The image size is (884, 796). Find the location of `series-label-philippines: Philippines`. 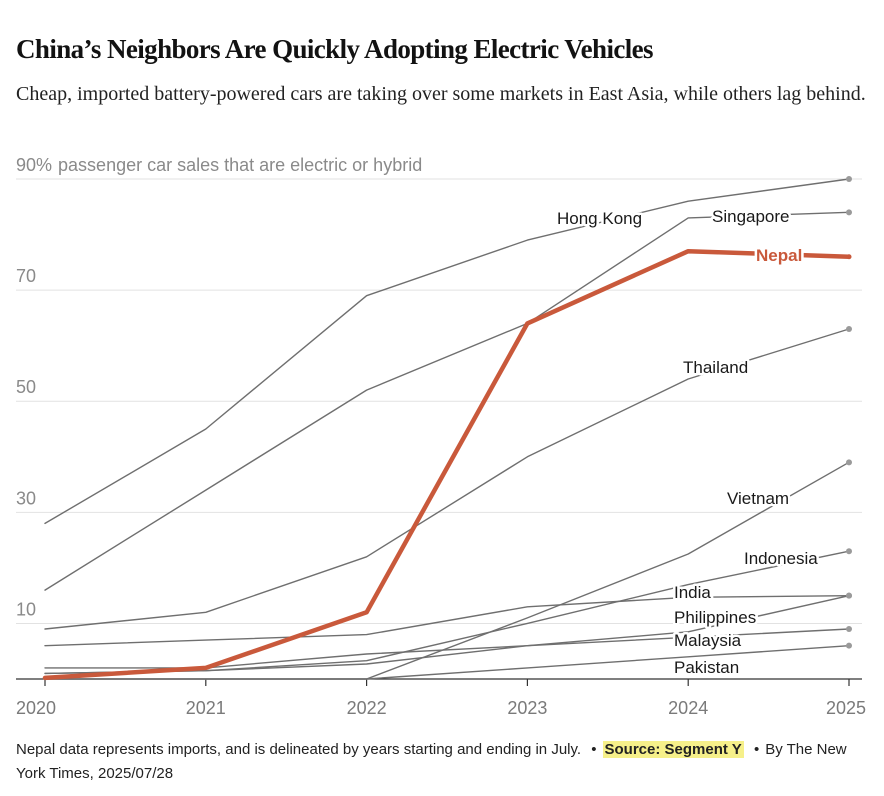

series-label-philippines: Philippines is located at coordinates (715, 617).